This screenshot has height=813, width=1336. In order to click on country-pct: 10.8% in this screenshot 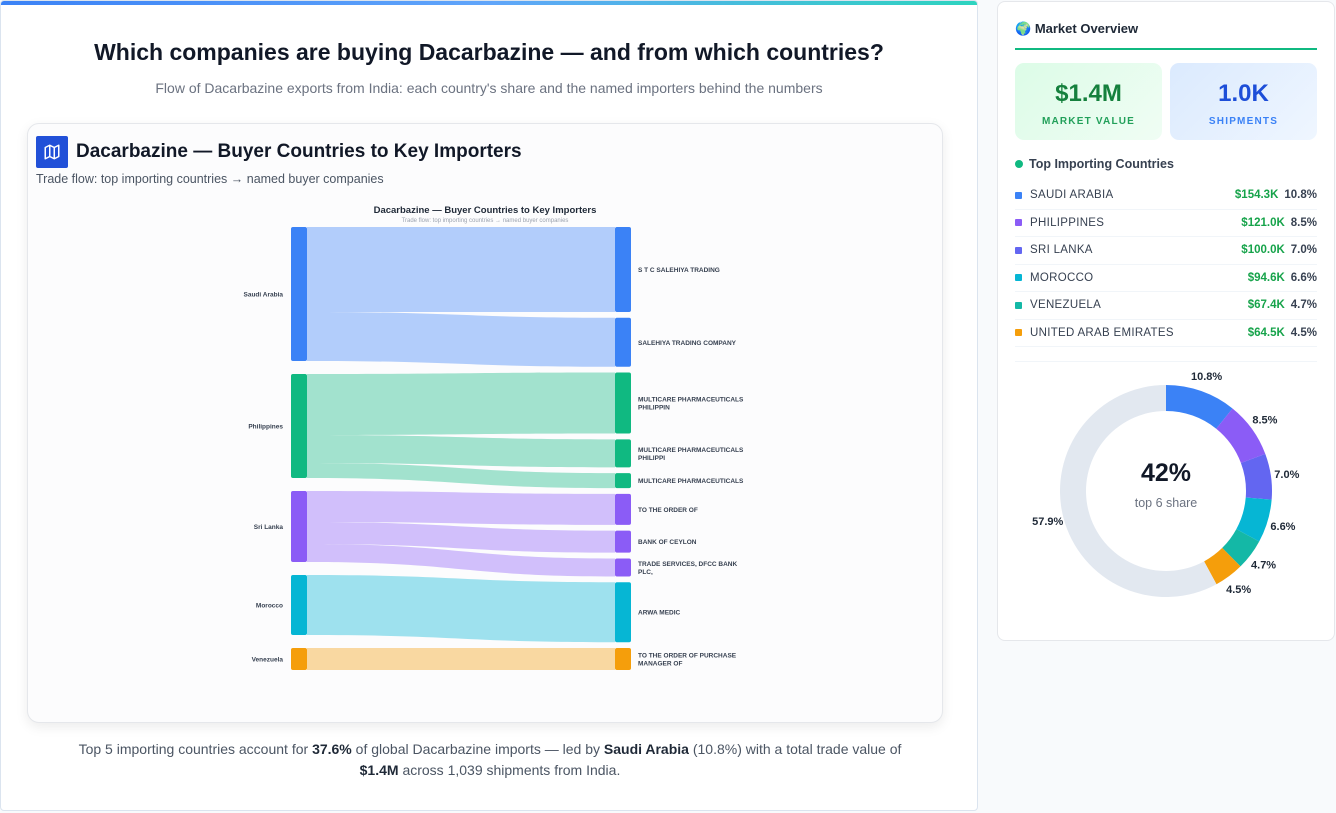, I will do `click(1300, 195)`.